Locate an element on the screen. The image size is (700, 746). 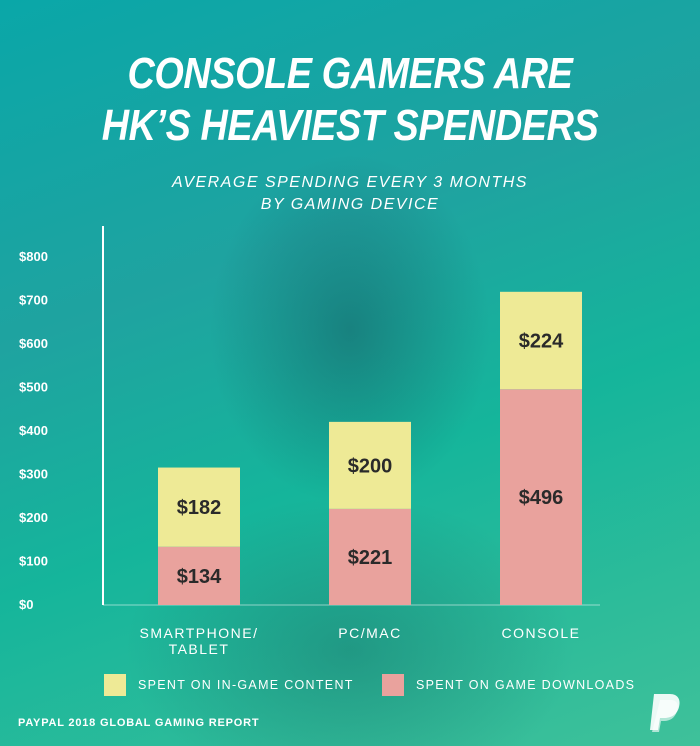
y-tick-label: $800 is located at coordinates (33, 256).